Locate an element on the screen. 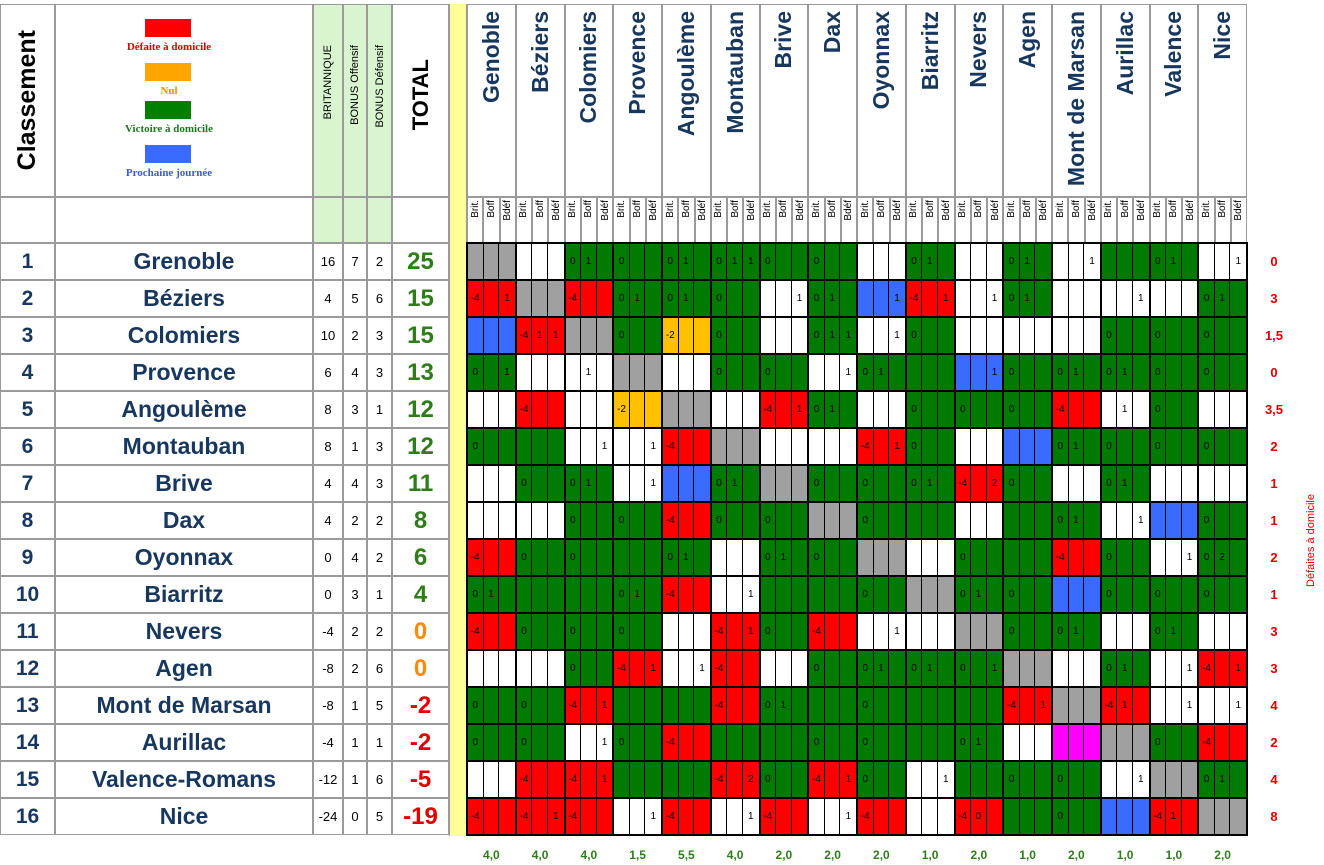 The width and height of the screenshot is (1324, 865). column-total-value: 5,5 is located at coordinates (686, 855).